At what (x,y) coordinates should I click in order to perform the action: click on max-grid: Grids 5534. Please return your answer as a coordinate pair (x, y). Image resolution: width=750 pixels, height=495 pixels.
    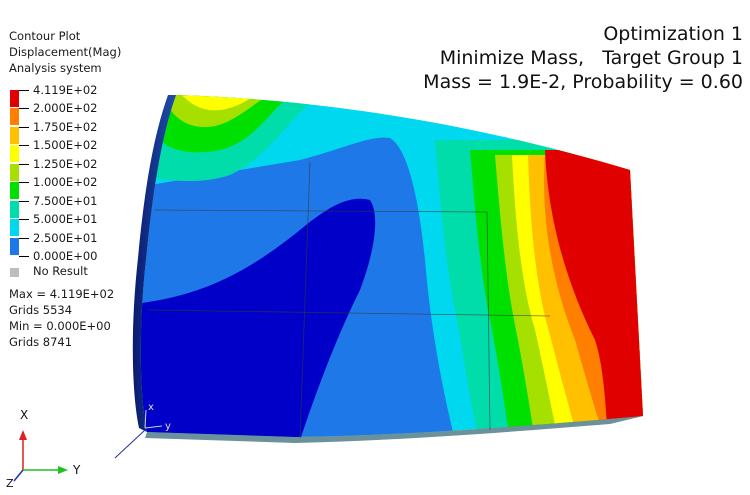
    Looking at the image, I should click on (41, 310).